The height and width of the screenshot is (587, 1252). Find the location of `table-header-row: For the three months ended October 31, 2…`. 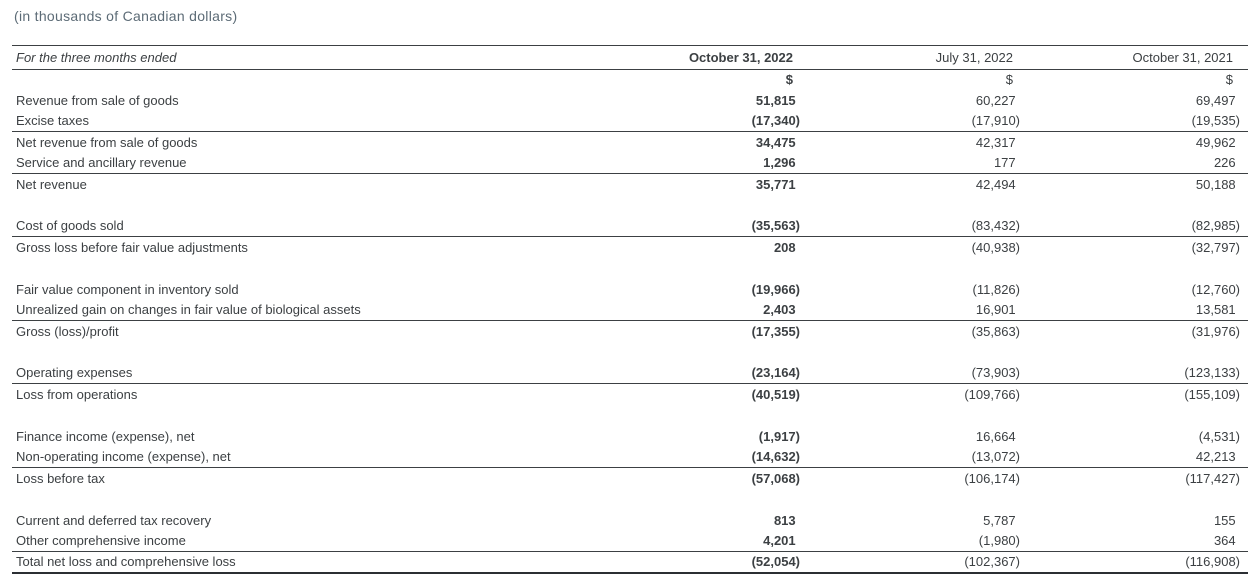

table-header-row: For the three months ended October 31, 2… is located at coordinates (630, 58).